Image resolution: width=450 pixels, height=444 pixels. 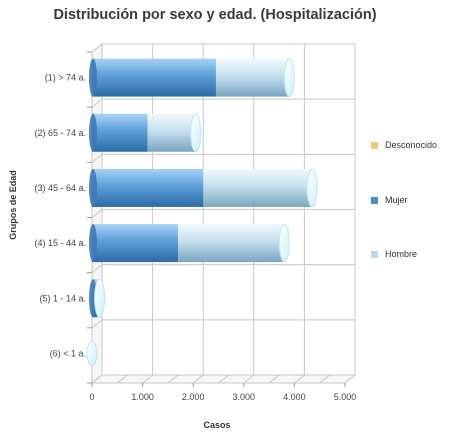 What do you see at coordinates (68, 353) in the screenshot?
I see `y-tick-label: (6) < 1 a.` at bounding box center [68, 353].